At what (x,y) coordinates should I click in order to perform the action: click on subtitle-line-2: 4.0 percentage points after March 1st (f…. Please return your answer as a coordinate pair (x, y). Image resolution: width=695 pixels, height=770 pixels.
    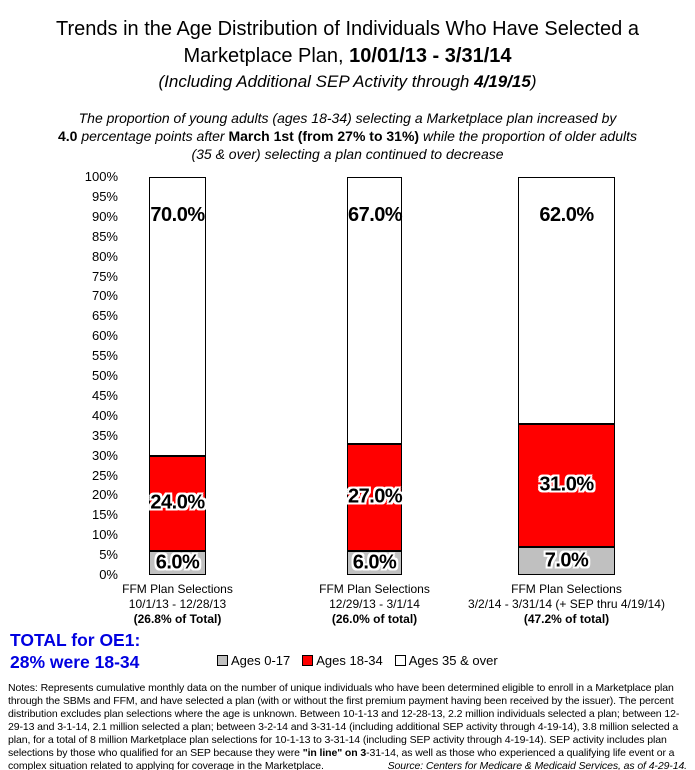
    Looking at the image, I should click on (347, 136).